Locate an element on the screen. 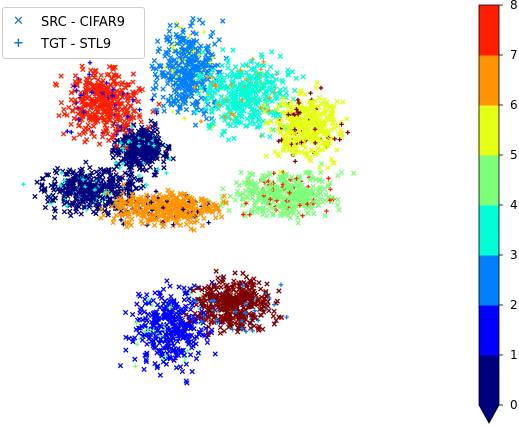 The image size is (519, 426). colorbar-tick-label: 4 is located at coordinates (514, 205).